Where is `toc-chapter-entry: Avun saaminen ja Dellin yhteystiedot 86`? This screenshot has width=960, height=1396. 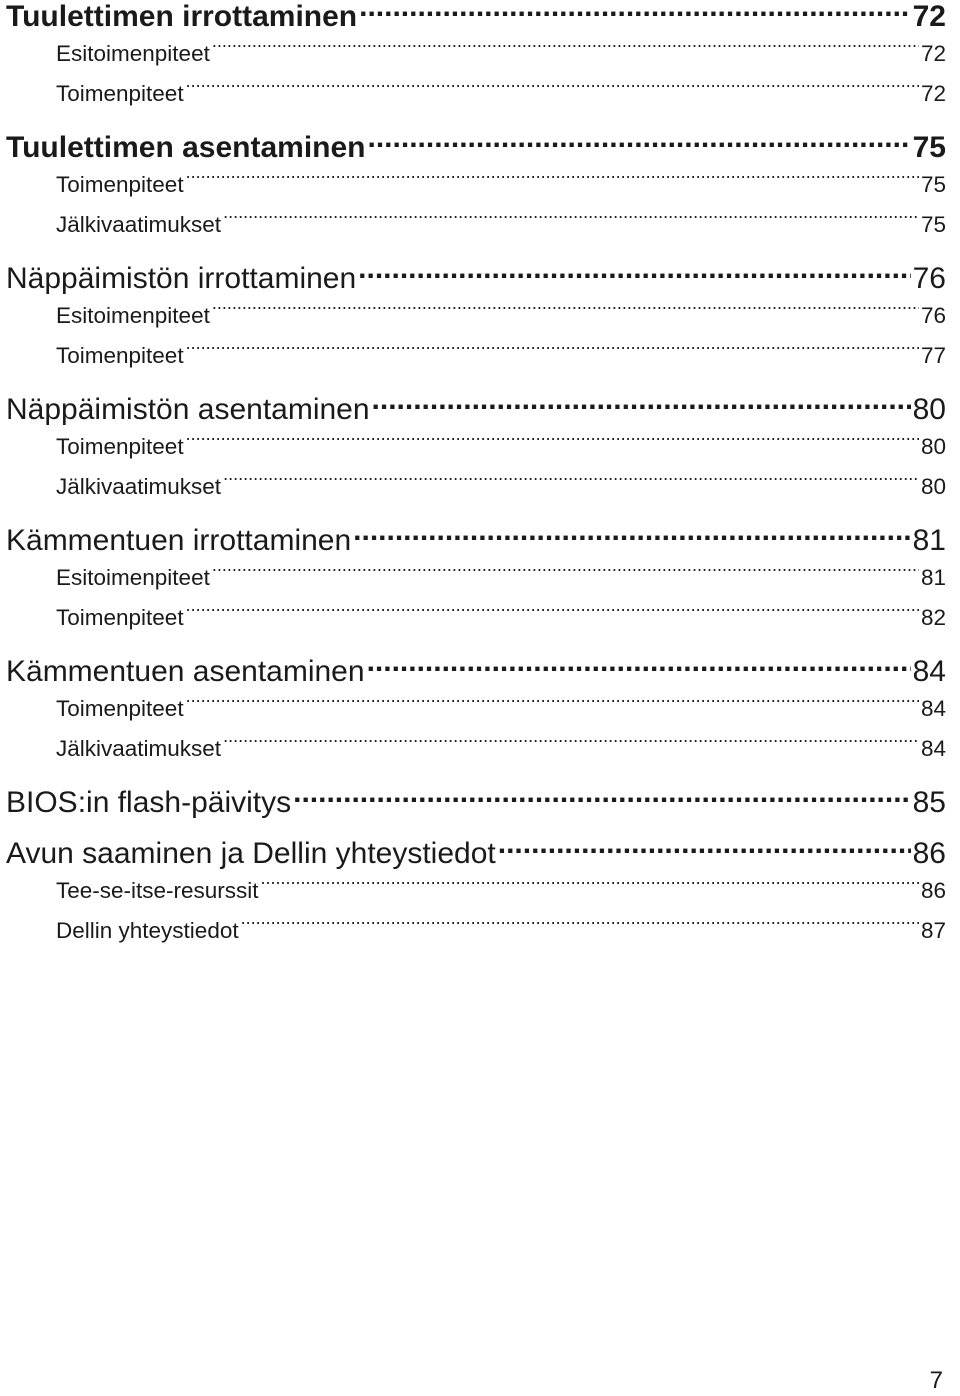 toc-chapter-entry: Avun saaminen ja Dellin yhteystiedot 86 is located at coordinates (476, 852).